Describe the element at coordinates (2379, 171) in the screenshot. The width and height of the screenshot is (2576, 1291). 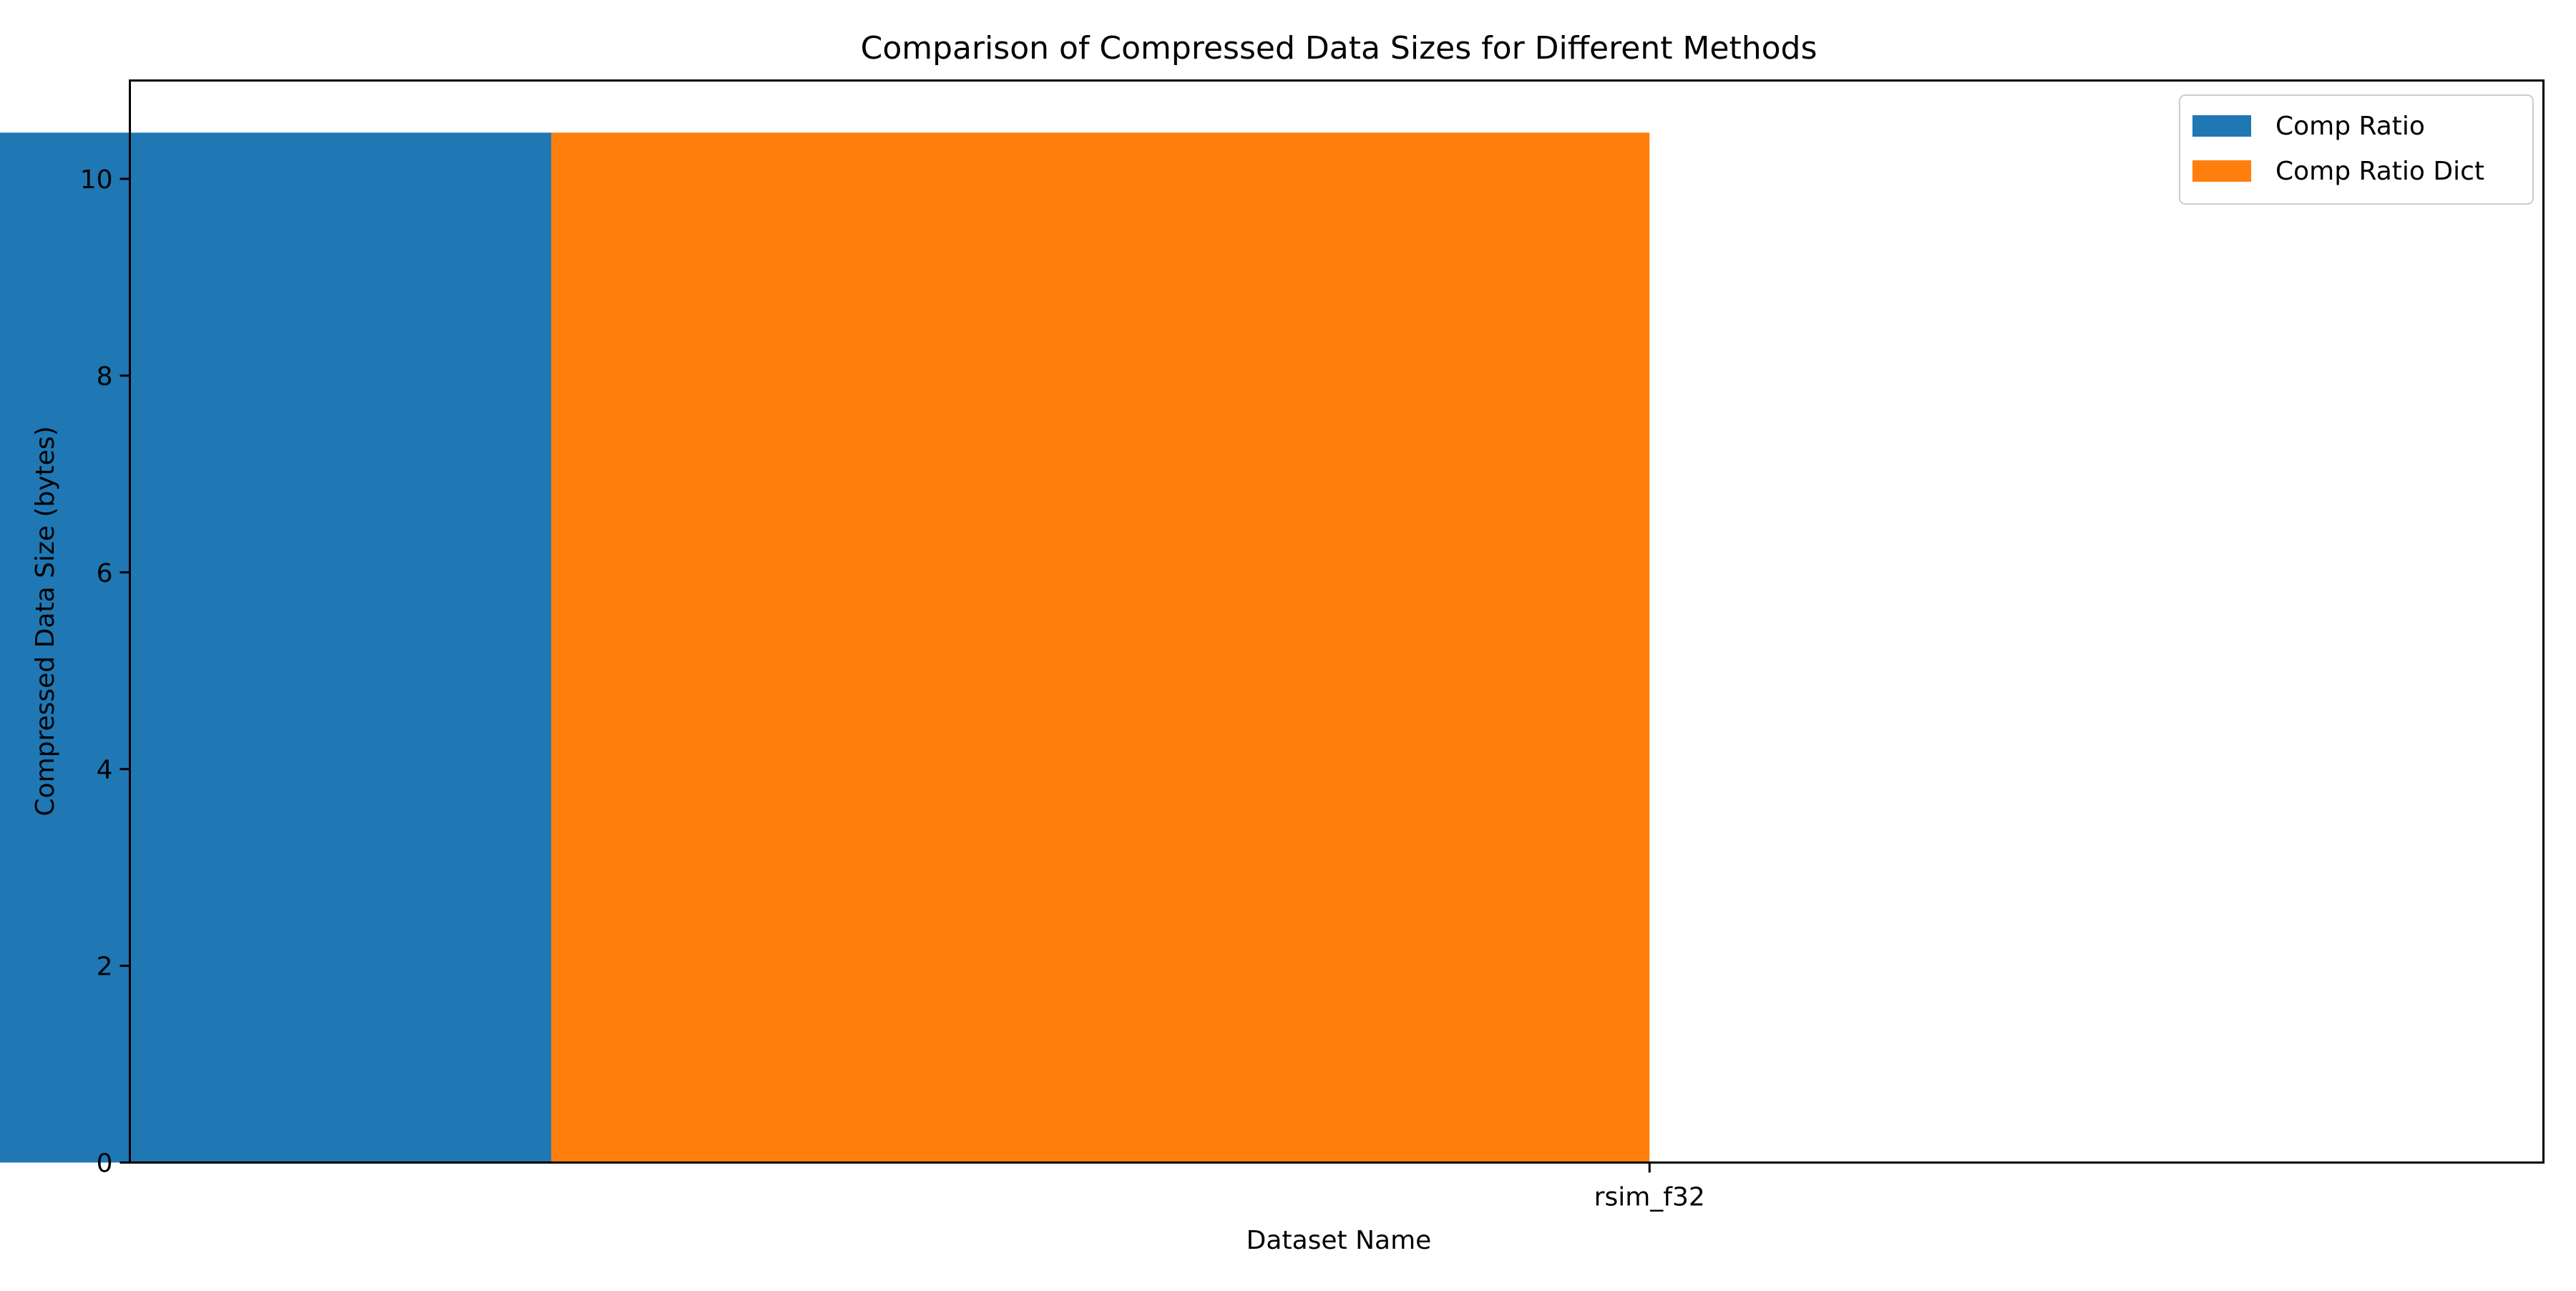
I see `legend-label: Comp Ratio Dict` at that location.